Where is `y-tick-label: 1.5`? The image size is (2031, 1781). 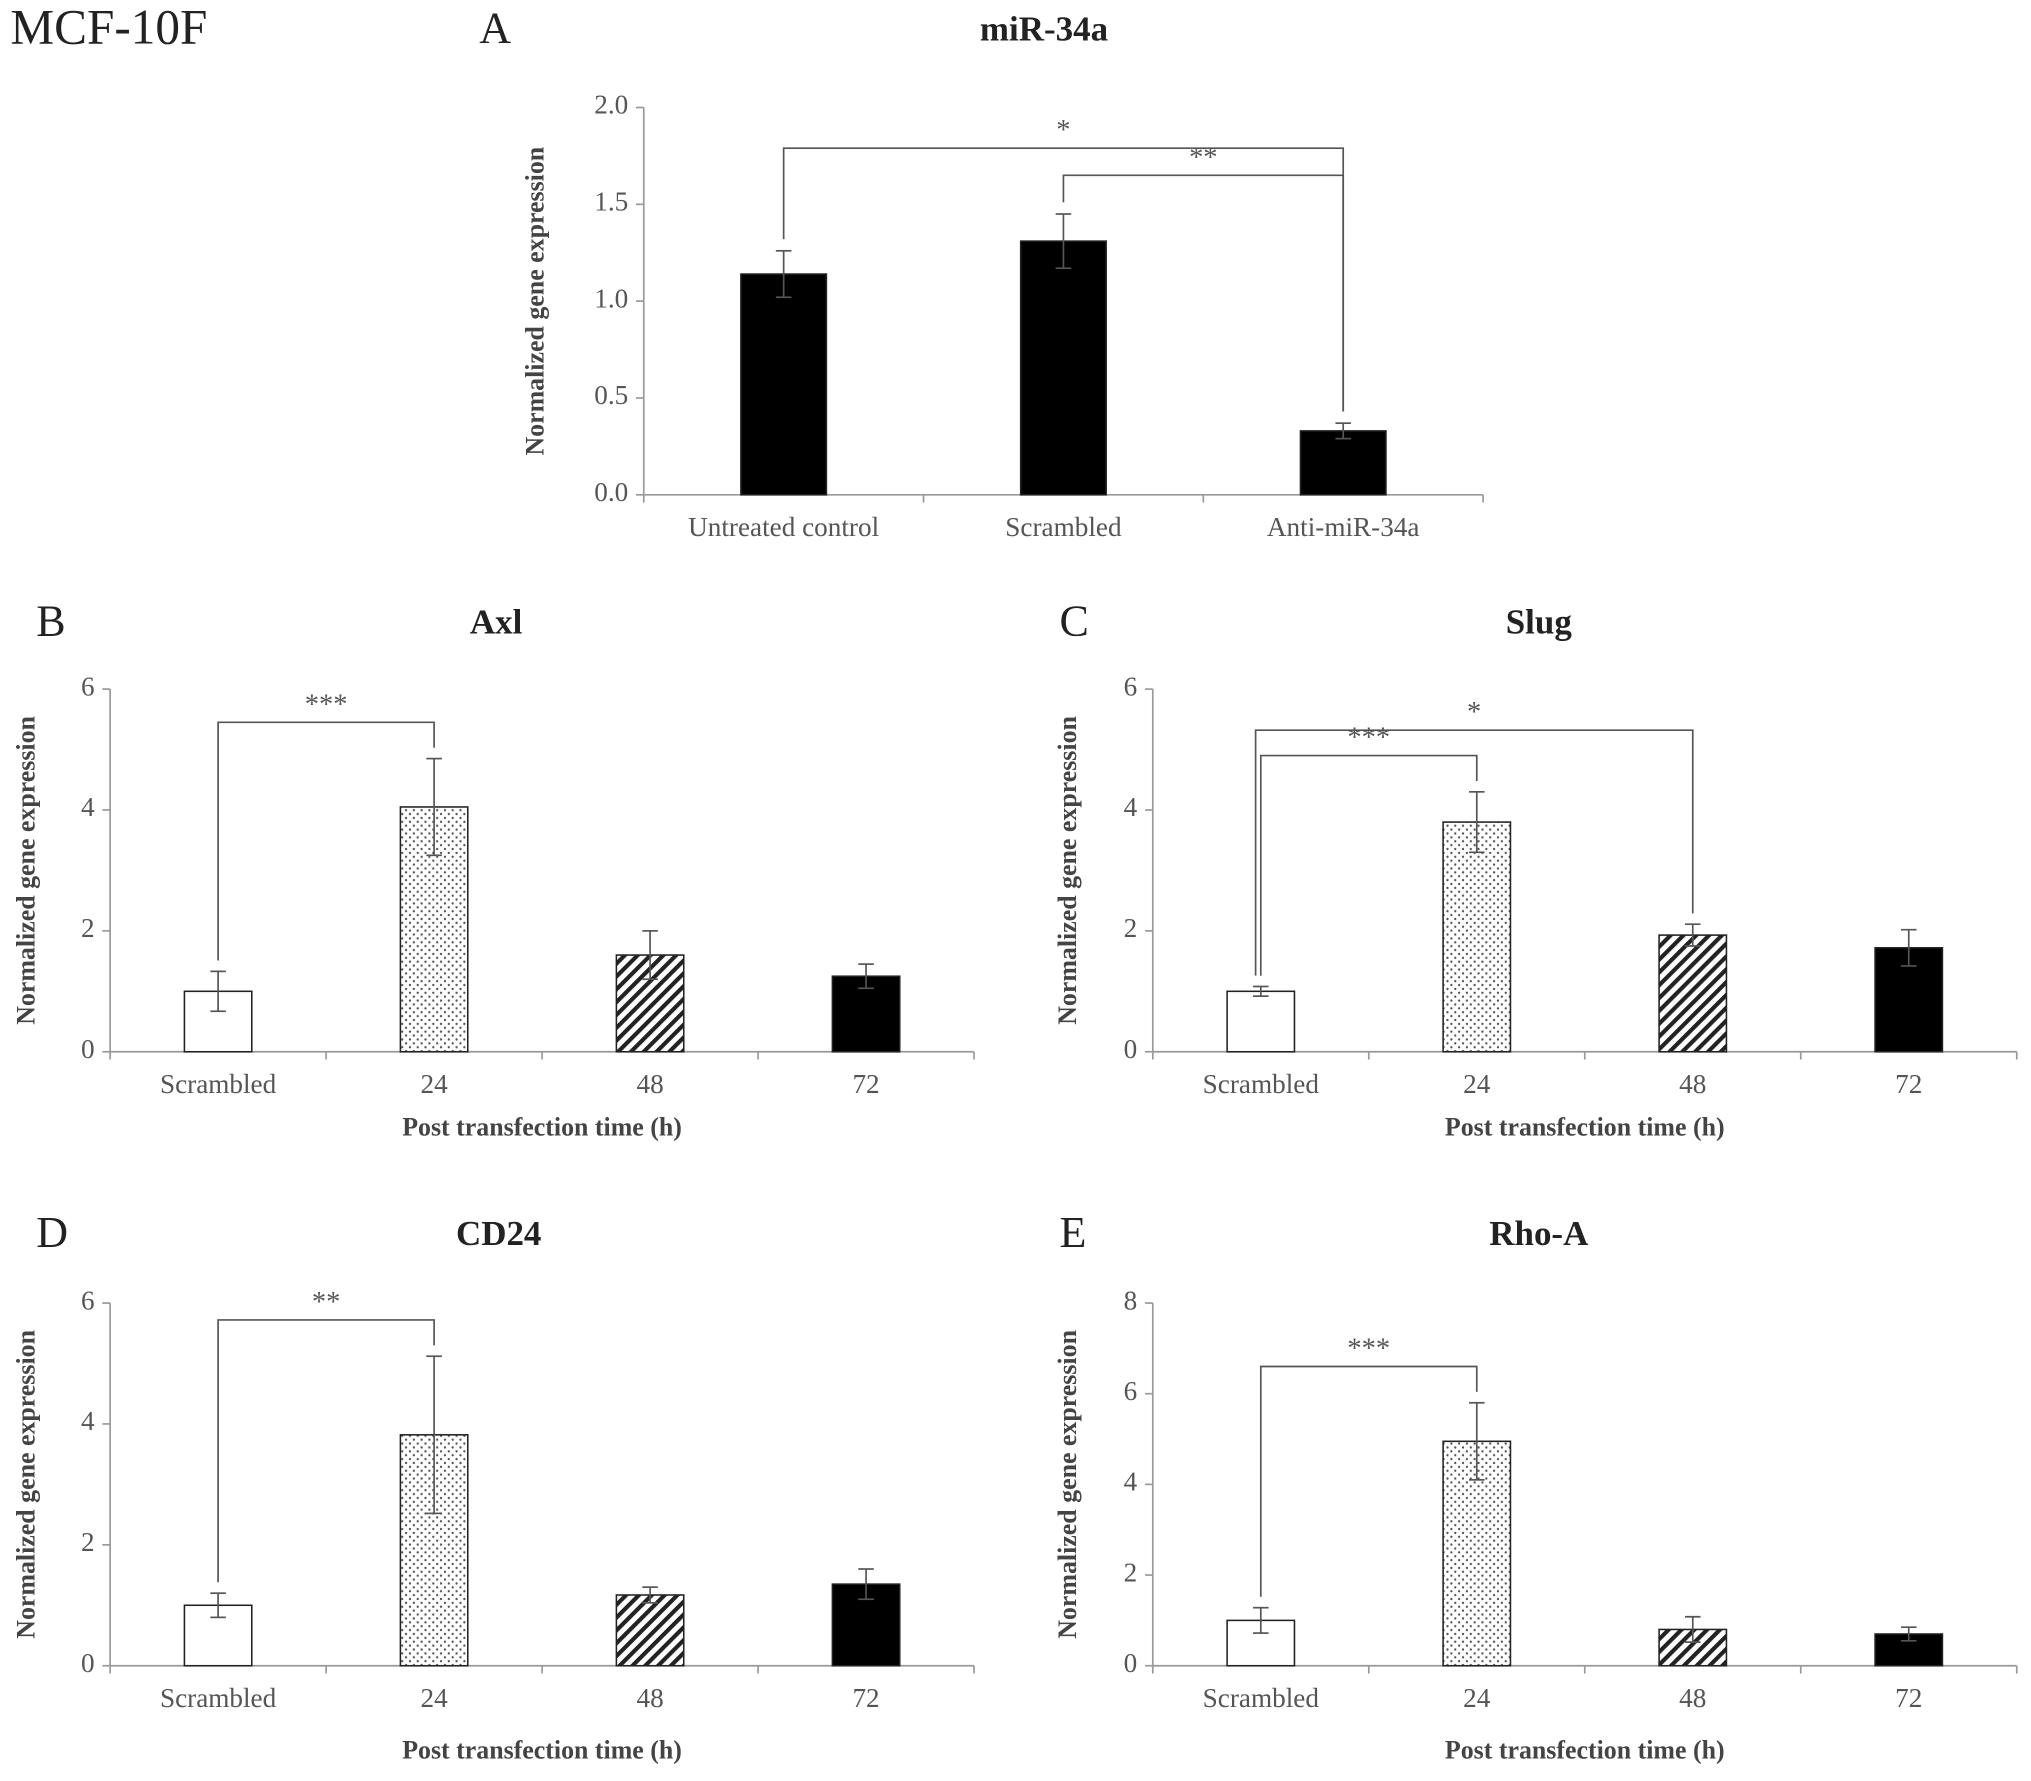 y-tick-label: 1.5 is located at coordinates (611, 202).